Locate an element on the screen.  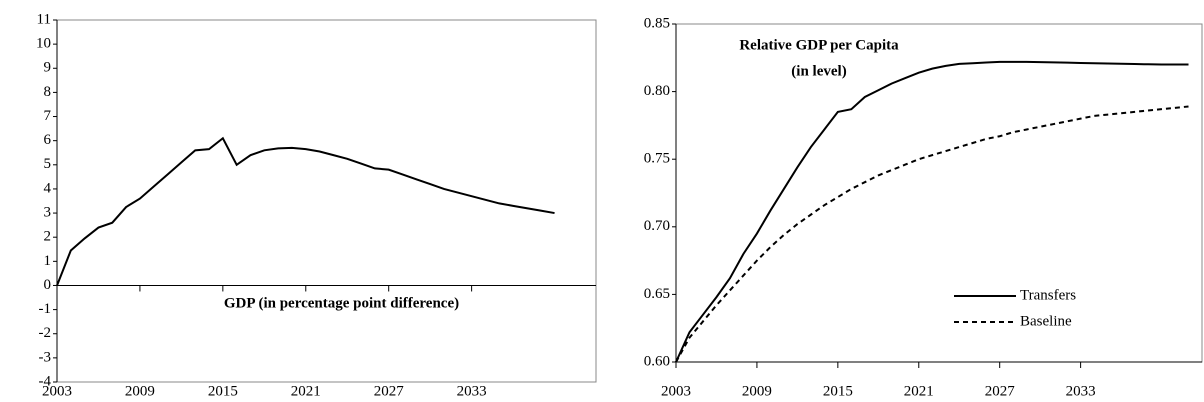
y-tick-label: 0.70 is located at coordinates (657, 226).